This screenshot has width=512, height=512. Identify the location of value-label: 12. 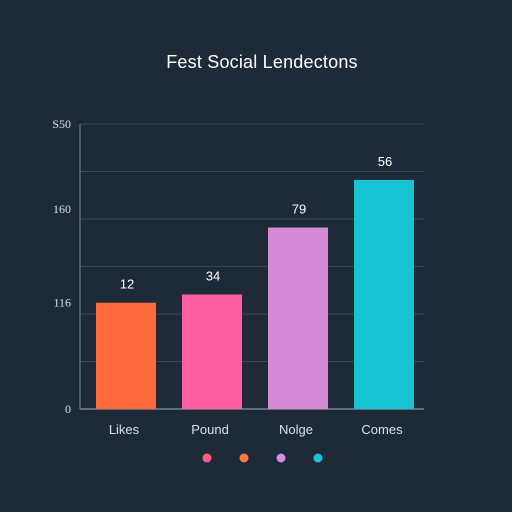
(127, 284).